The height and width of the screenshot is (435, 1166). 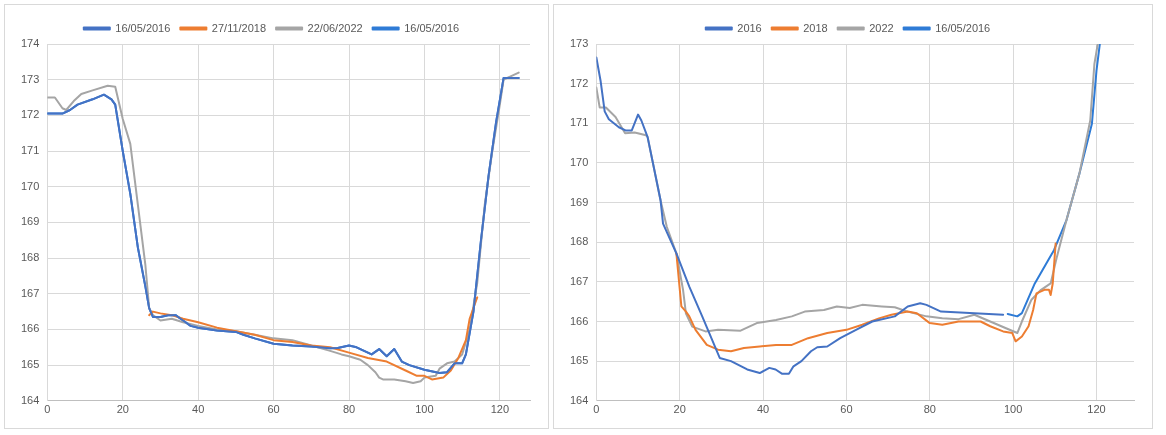 What do you see at coordinates (30, 43) in the screenshot?
I see `y-tick-label: 174` at bounding box center [30, 43].